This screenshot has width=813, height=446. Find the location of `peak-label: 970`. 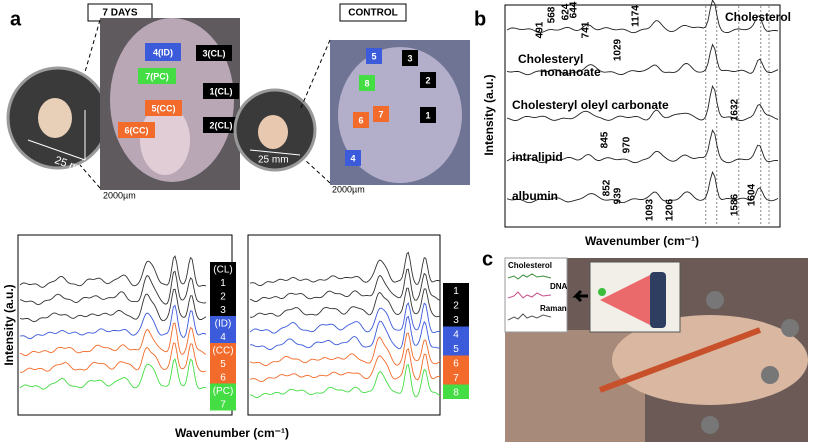

peak-label: 970 is located at coordinates (627, 144).